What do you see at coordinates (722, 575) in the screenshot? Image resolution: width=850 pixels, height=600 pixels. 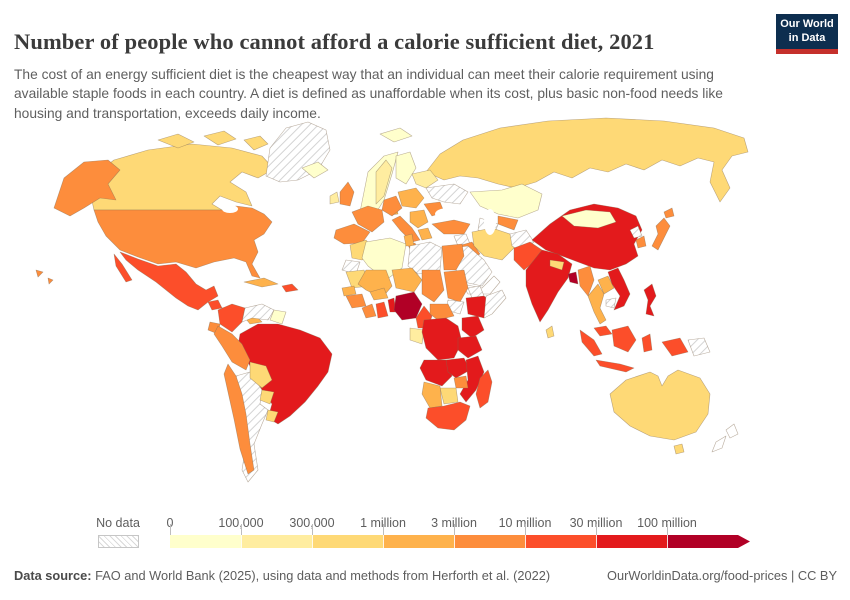 I see `owid-url-link: OurWorldinData.org/food-prices | CC BY` at bounding box center [722, 575].